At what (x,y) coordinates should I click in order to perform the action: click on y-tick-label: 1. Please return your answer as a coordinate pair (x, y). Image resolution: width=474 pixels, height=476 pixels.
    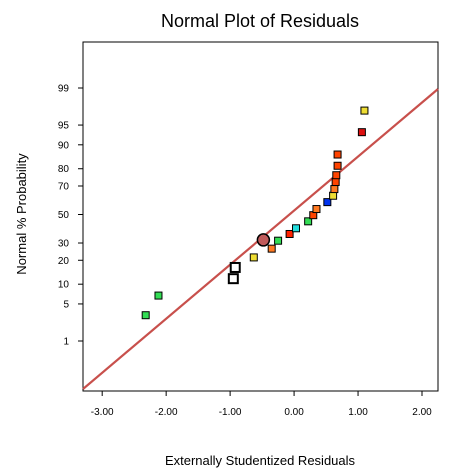
    Looking at the image, I should click on (66, 342).